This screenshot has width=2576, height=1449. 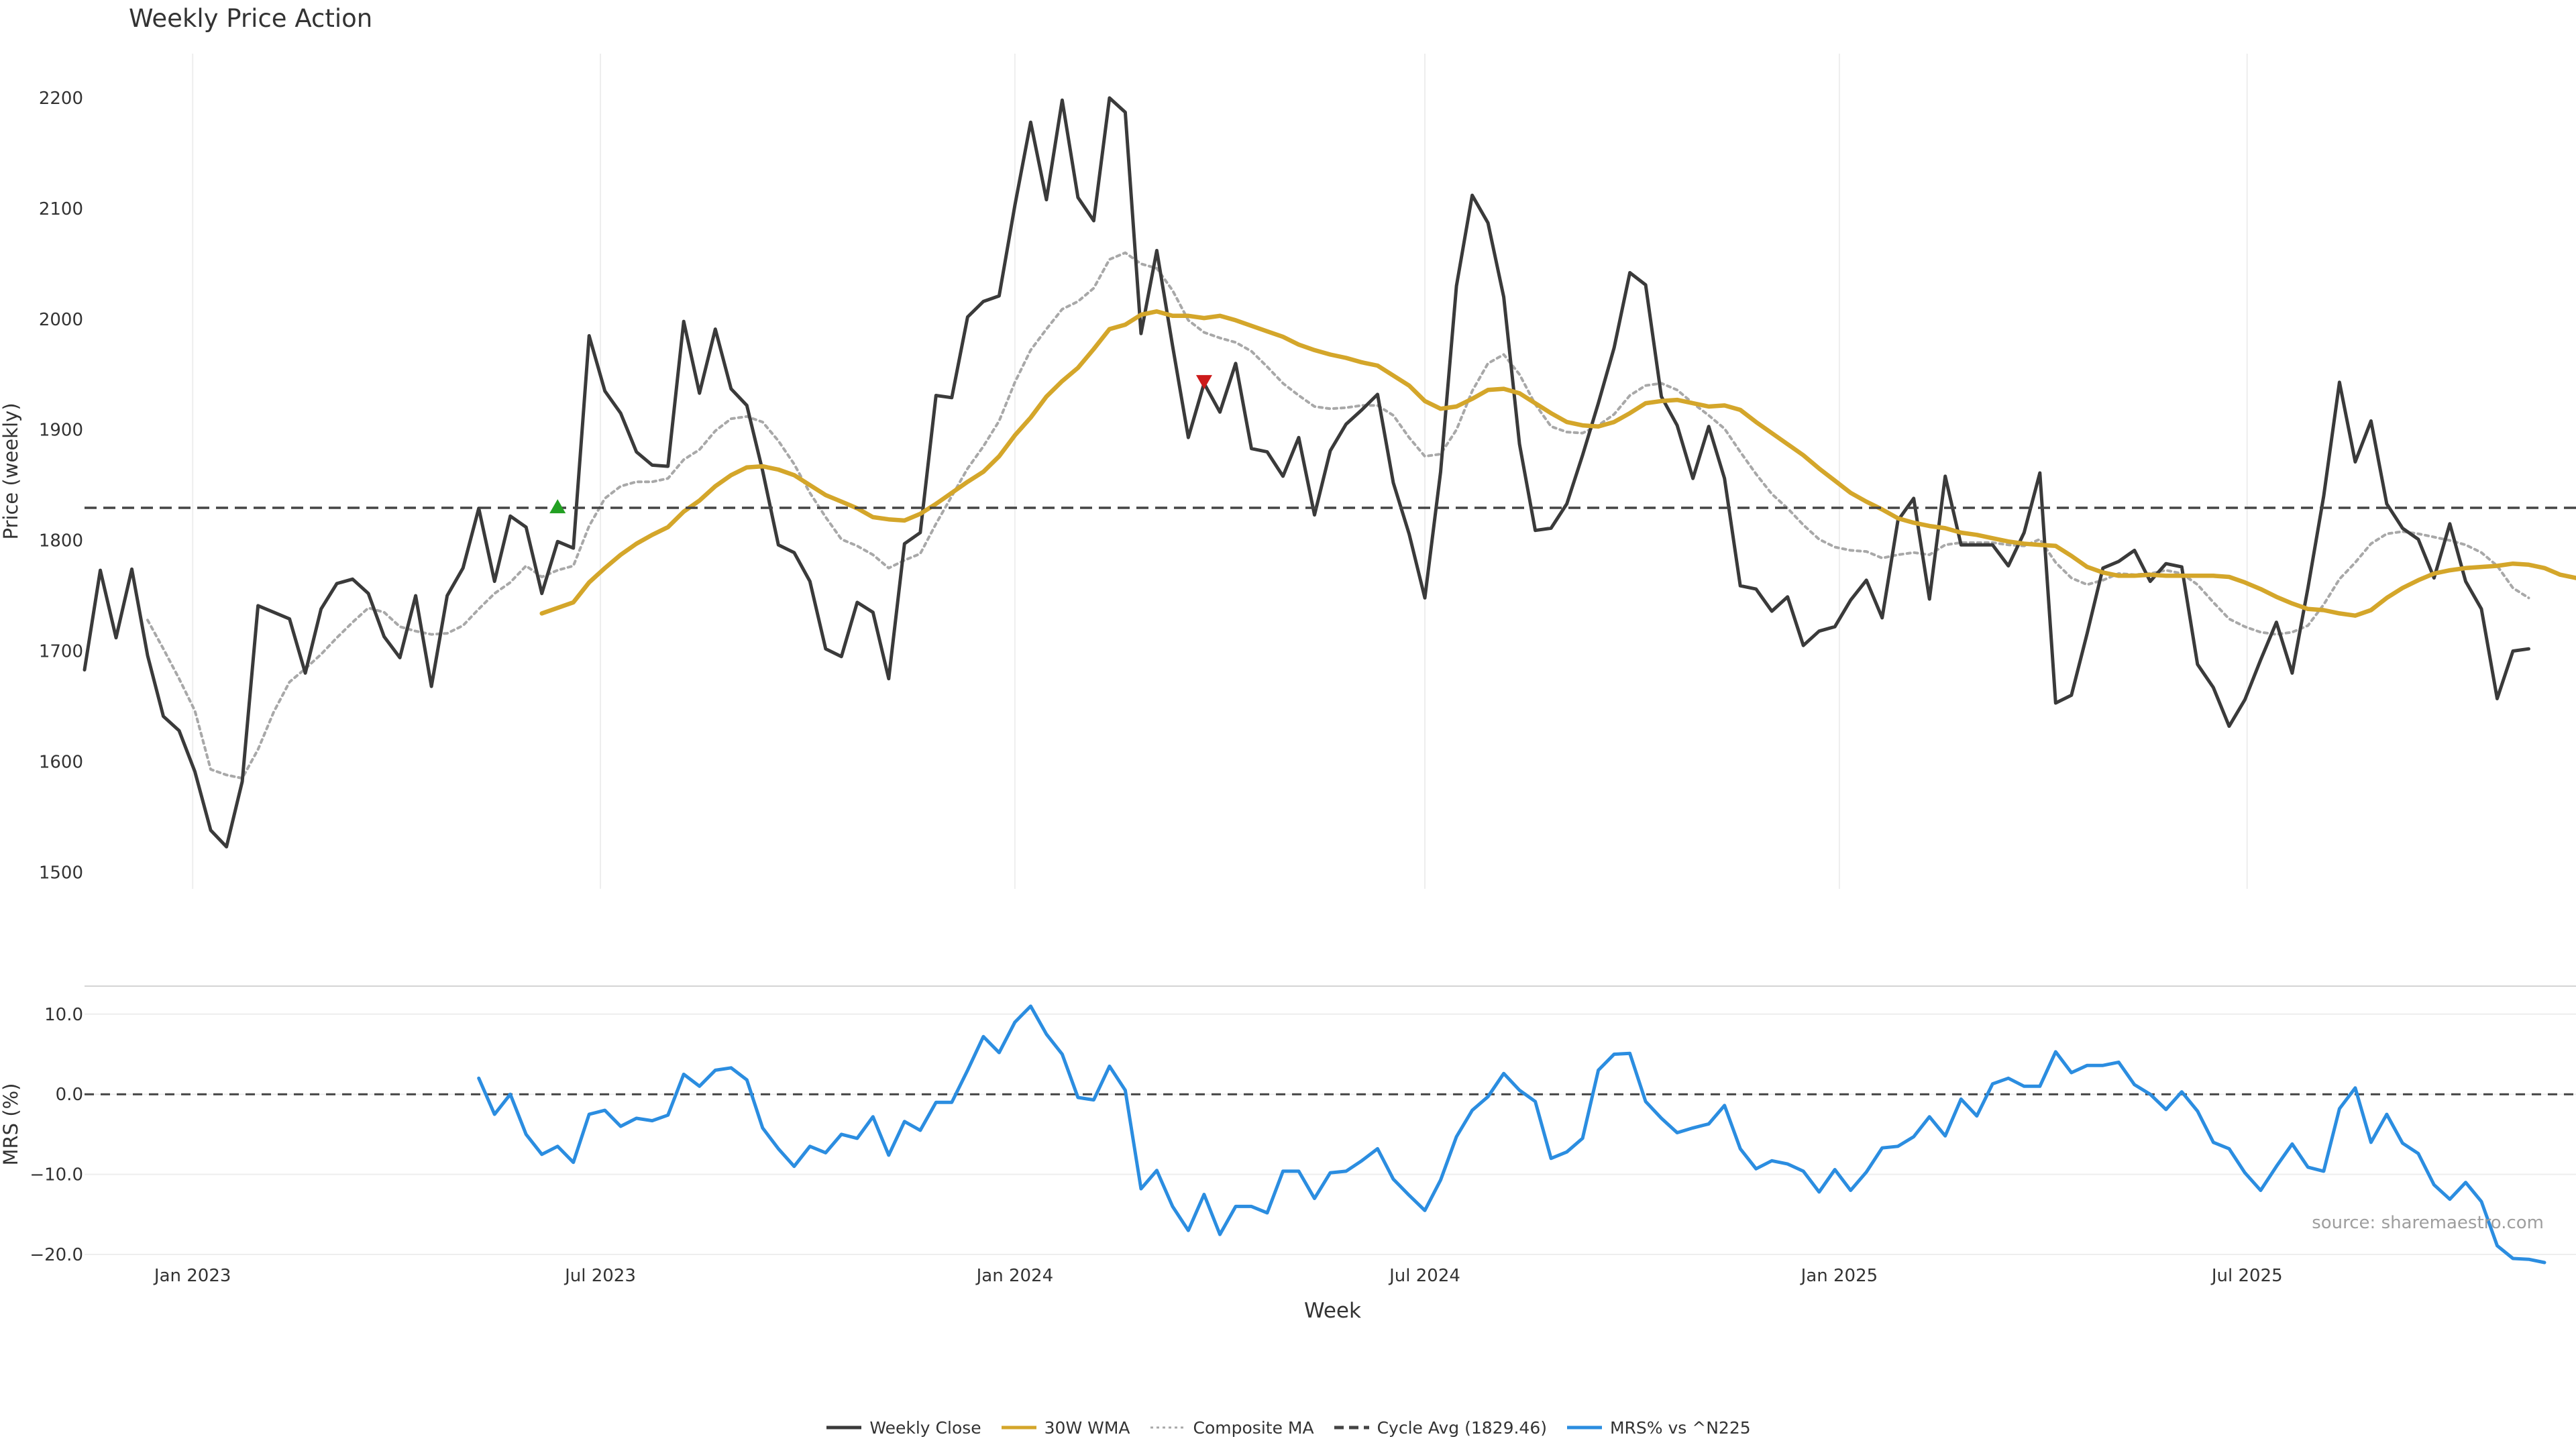 What do you see at coordinates (1087, 1427) in the screenshot?
I see `legend-label: 30W WMA` at bounding box center [1087, 1427].